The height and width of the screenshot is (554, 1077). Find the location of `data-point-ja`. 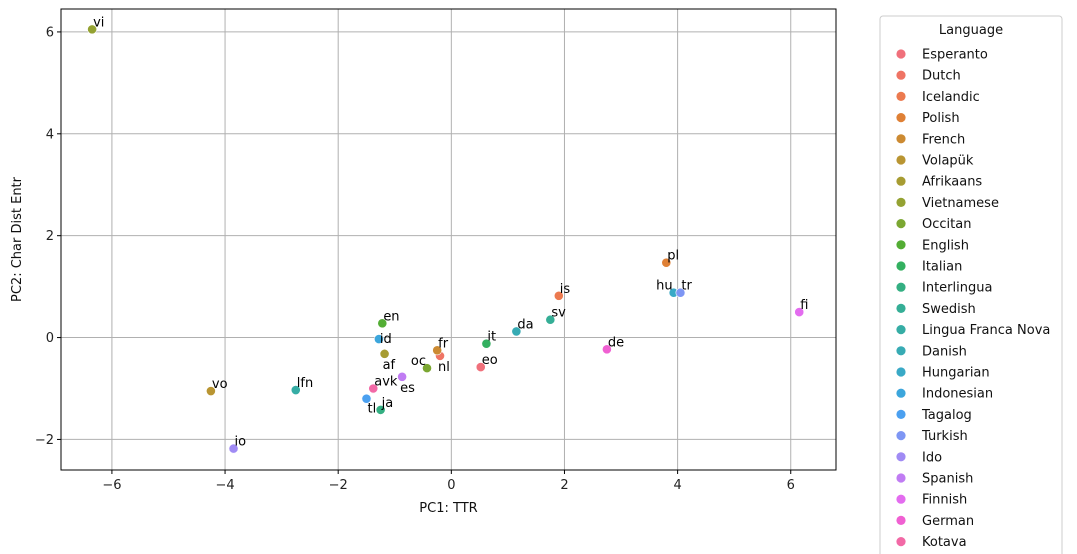

data-point-ja is located at coordinates (380, 409).